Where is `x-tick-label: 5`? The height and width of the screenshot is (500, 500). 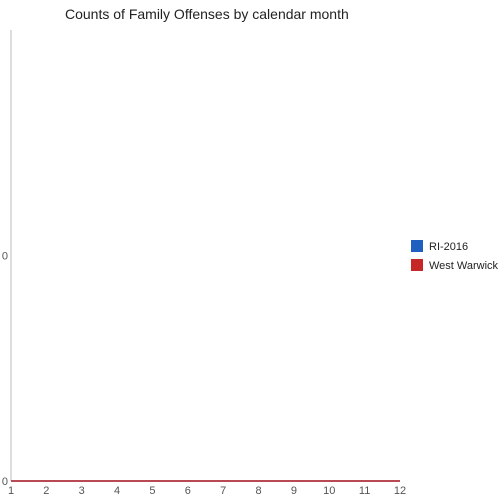 x-tick-label: 5 is located at coordinates (152, 491).